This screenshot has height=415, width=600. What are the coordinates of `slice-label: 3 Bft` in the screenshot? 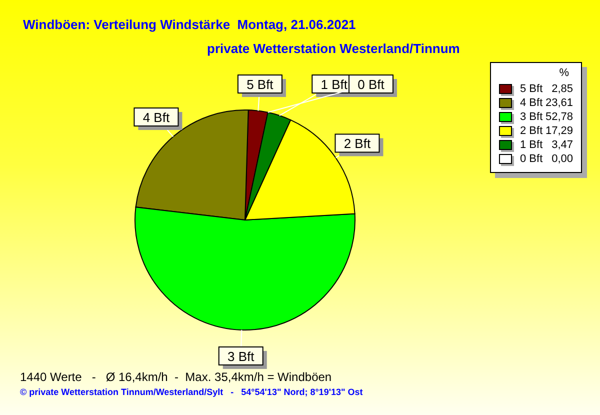 It's located at (241, 356).